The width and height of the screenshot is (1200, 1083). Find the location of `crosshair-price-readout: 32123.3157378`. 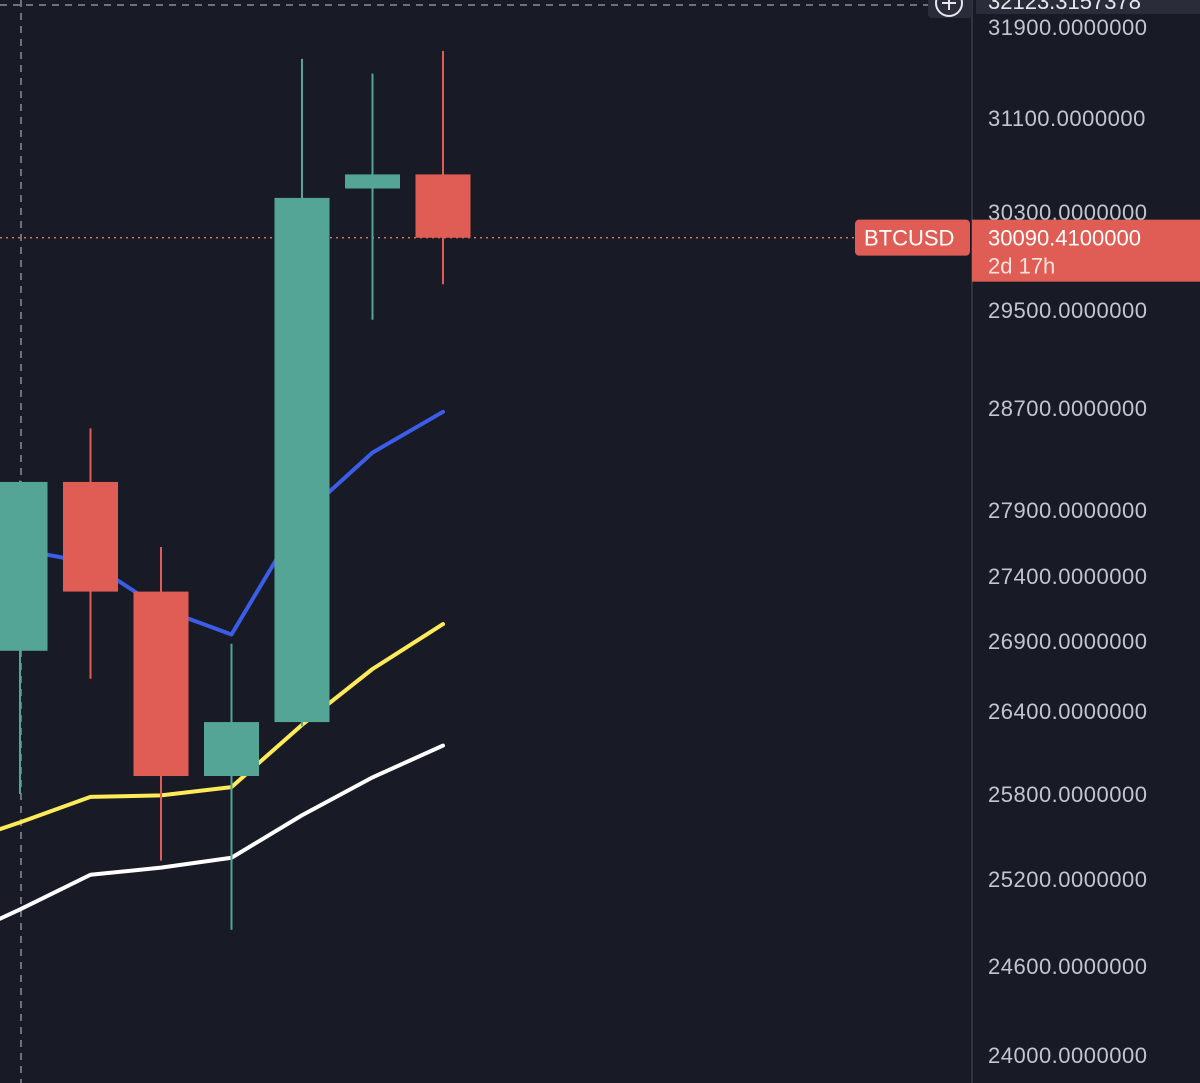

crosshair-price-readout: 32123.3157378 is located at coordinates (1088, 7).